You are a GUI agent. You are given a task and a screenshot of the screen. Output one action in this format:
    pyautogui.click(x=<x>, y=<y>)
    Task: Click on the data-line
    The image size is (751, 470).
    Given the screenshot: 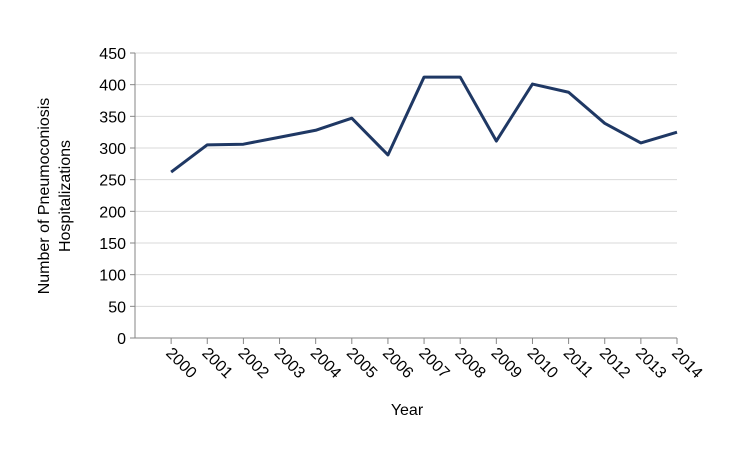 What is the action you would take?
    pyautogui.click(x=424, y=124)
    